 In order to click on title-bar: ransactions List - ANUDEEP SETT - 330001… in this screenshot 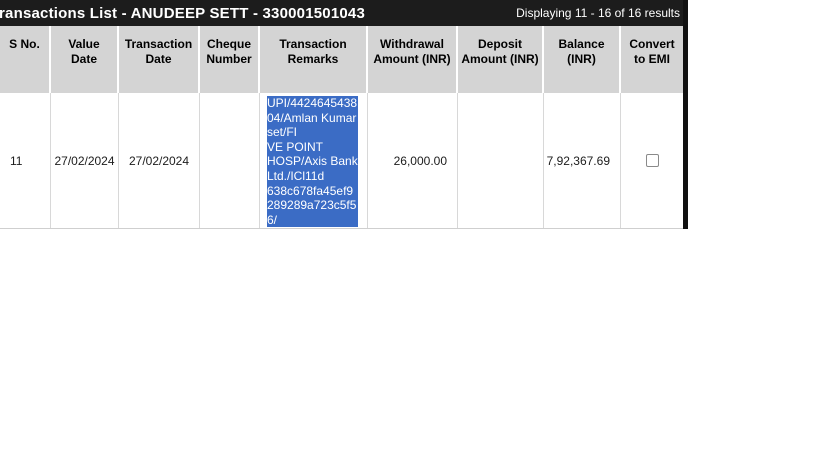, I will do `click(344, 13)`.